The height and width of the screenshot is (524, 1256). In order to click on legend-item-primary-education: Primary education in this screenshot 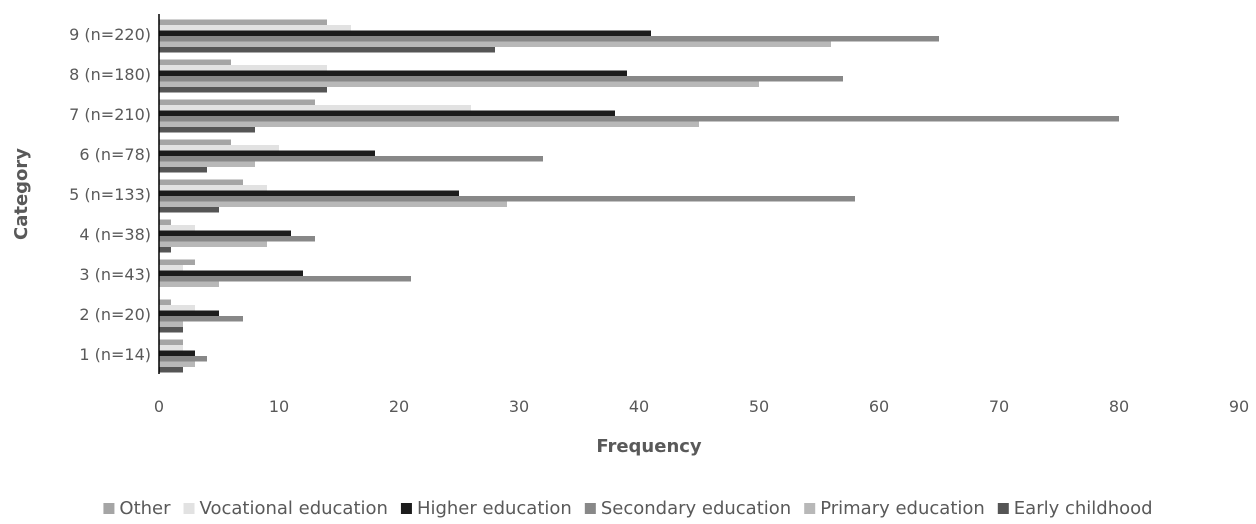, I will do `click(894, 508)`.